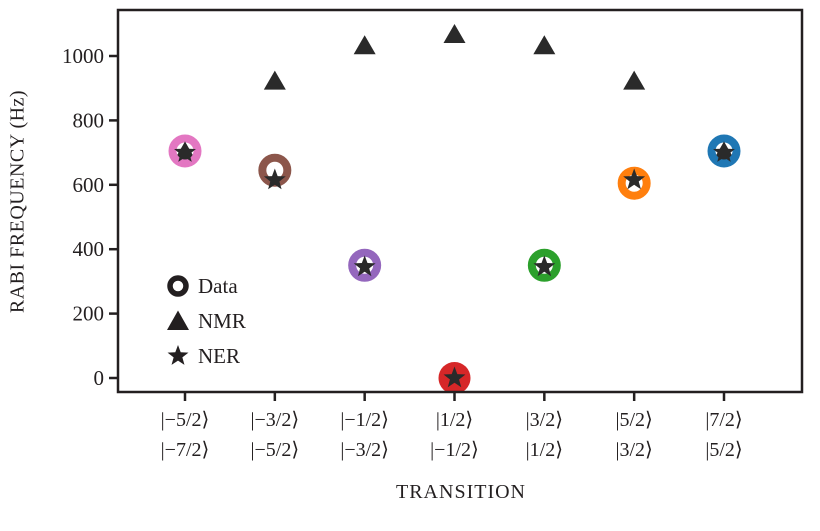 Image resolution: width=820 pixels, height=531 pixels. I want to click on y-tick-label: 800, so click(89, 120).